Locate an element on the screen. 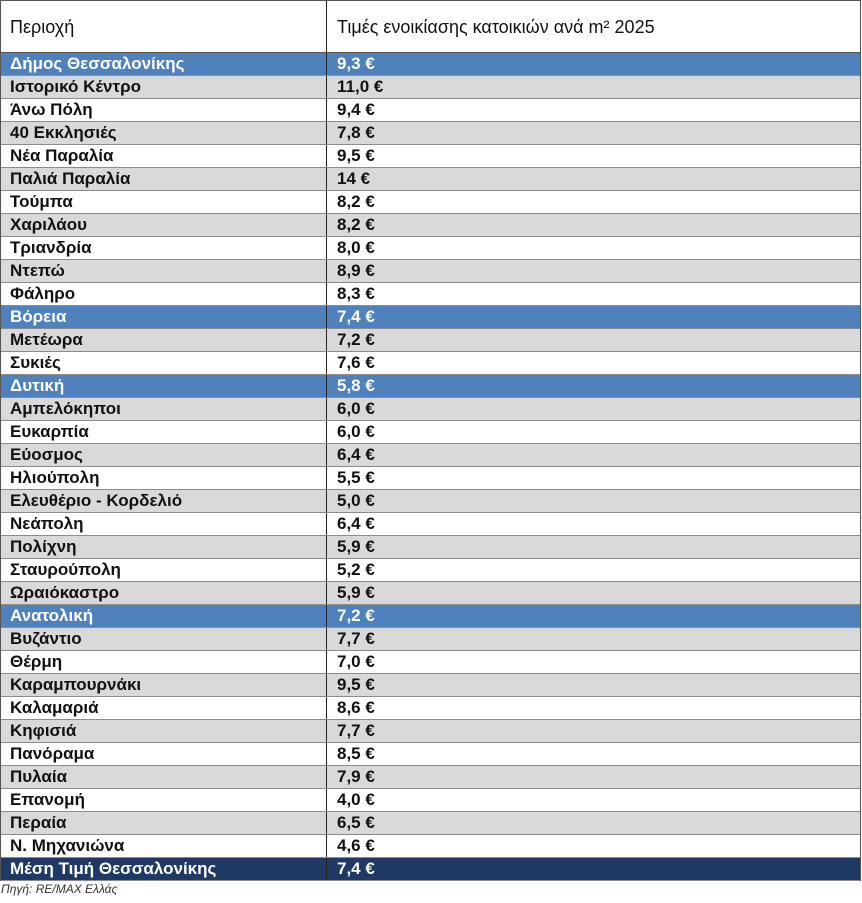 The height and width of the screenshot is (903, 862). plain-row: Θέρμη 7,0 € is located at coordinates (430, 662).